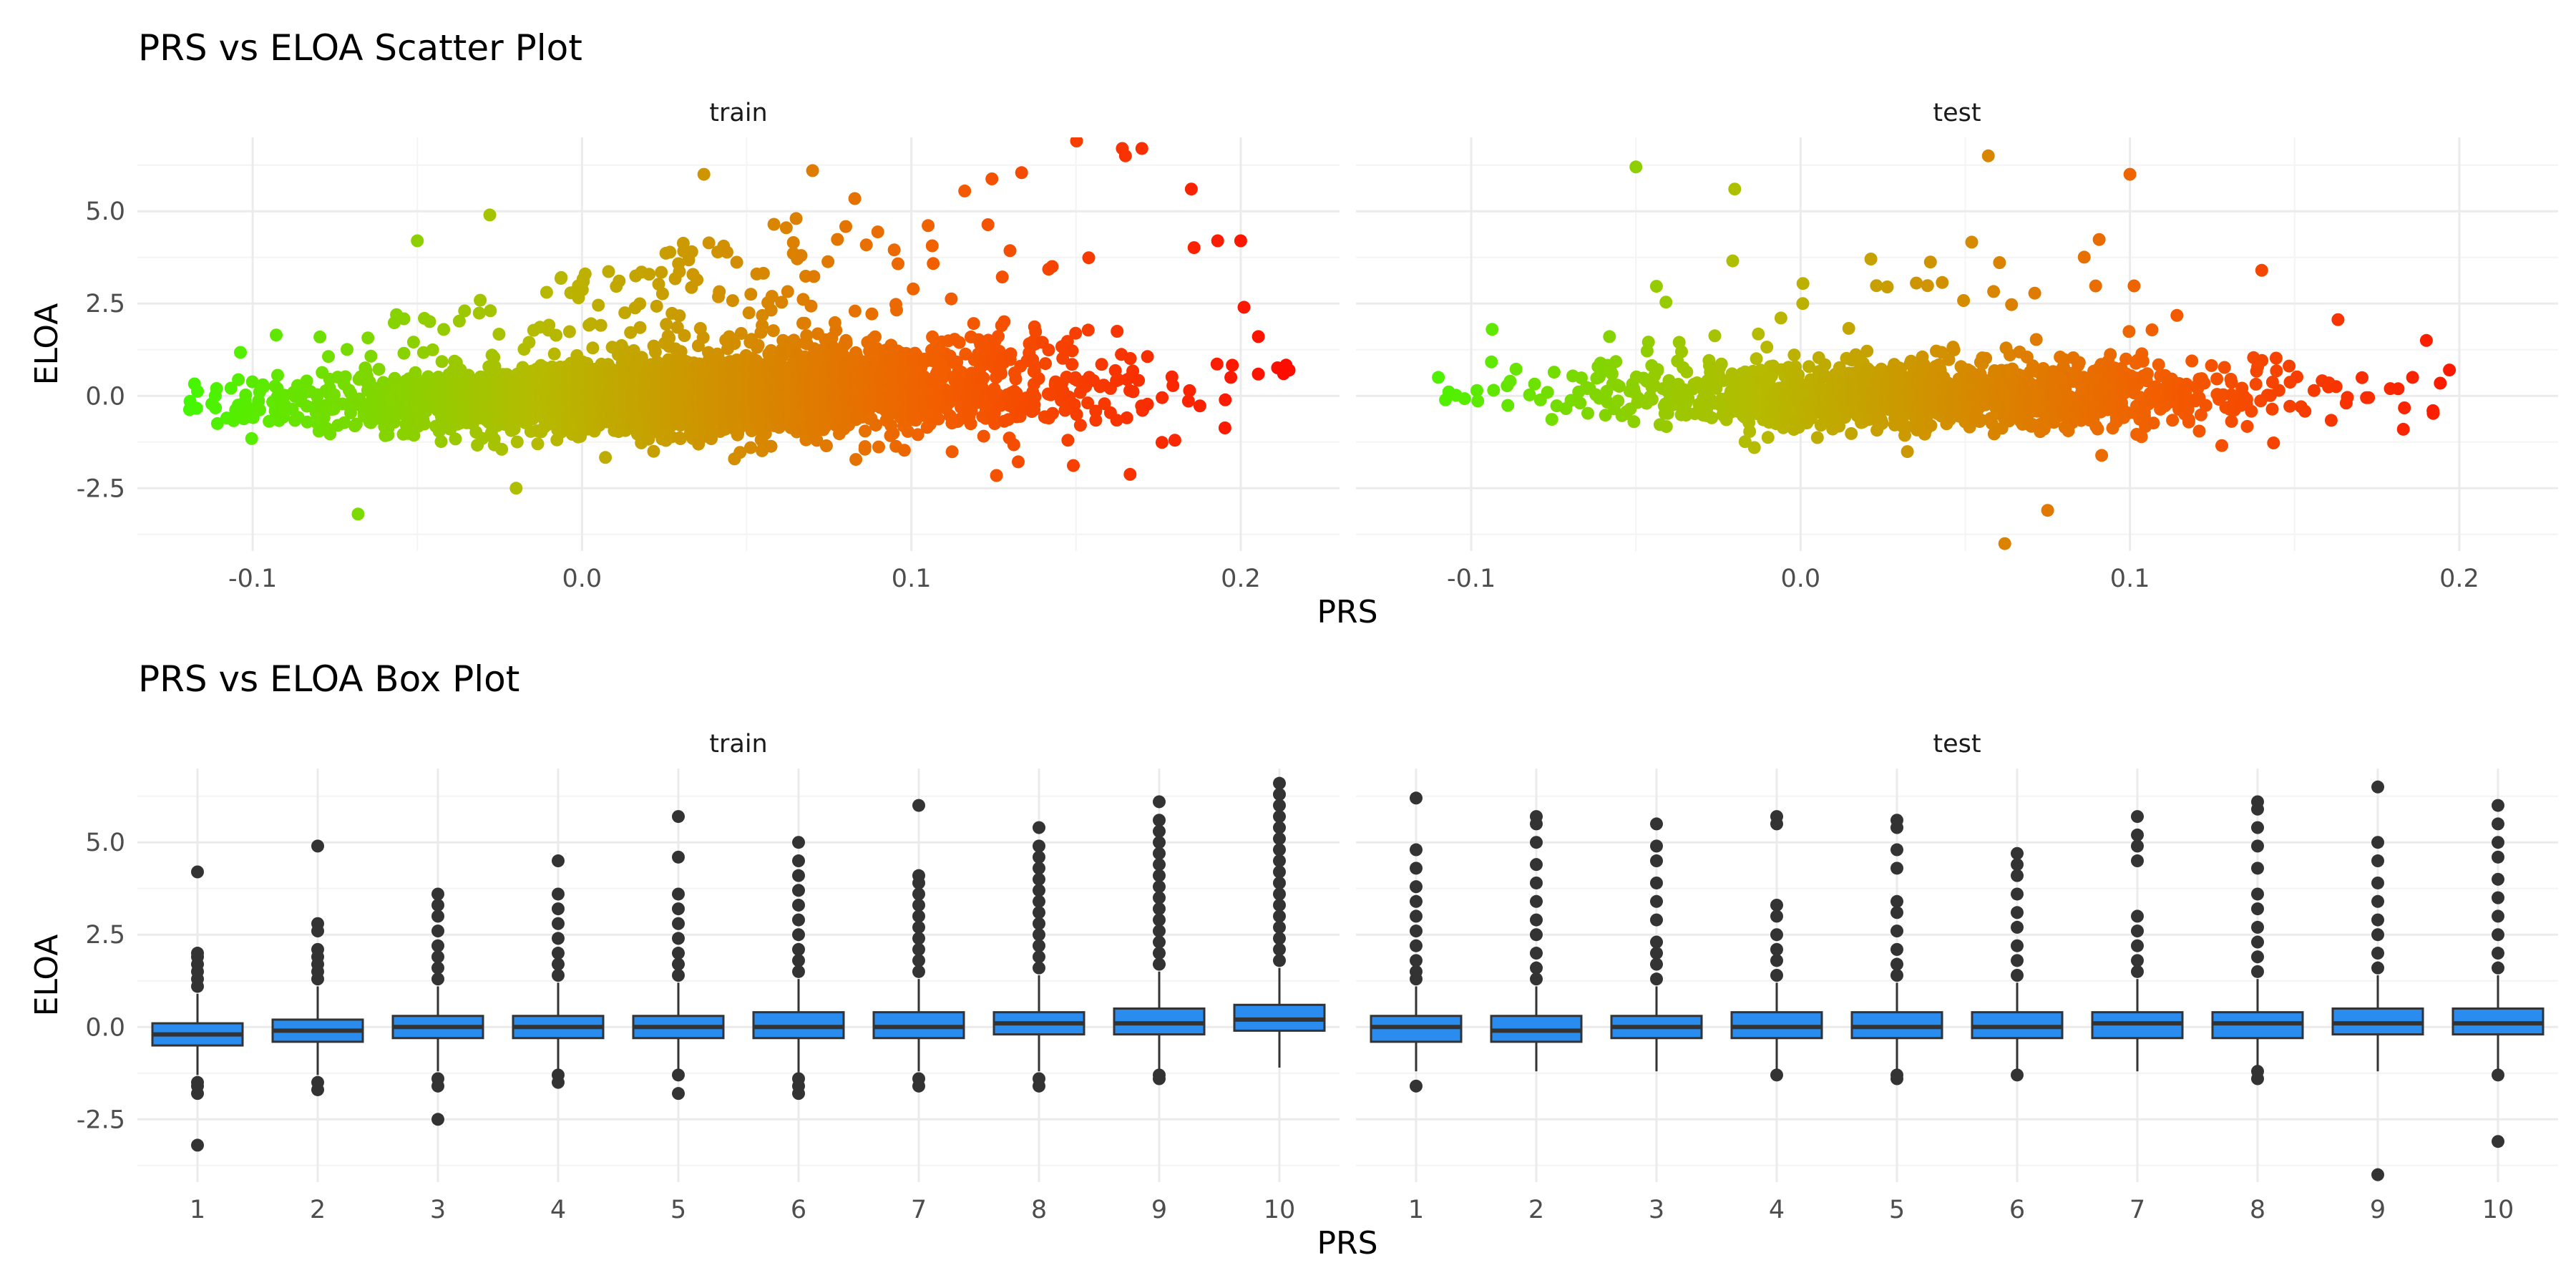 This screenshot has width=2576, height=1288. Describe the element at coordinates (105, 304) in the screenshot. I see `y-tick-label: 2.5` at that location.